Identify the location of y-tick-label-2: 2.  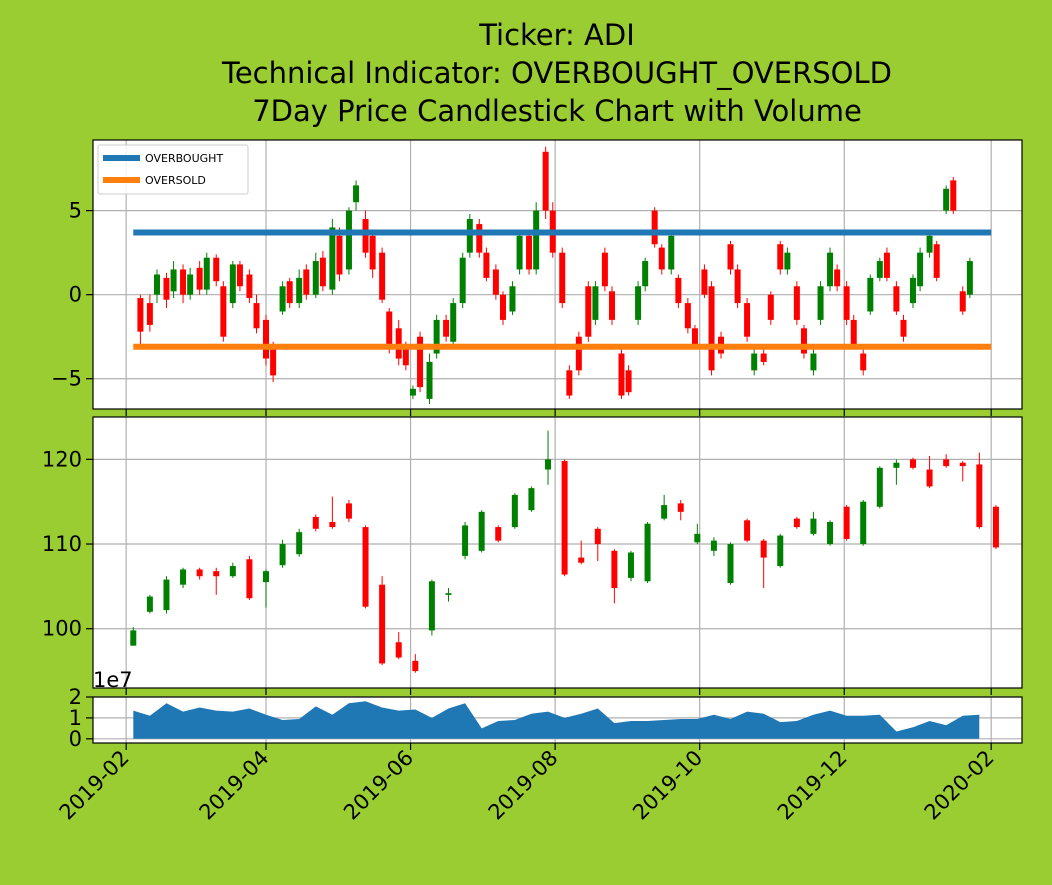
(75, 697).